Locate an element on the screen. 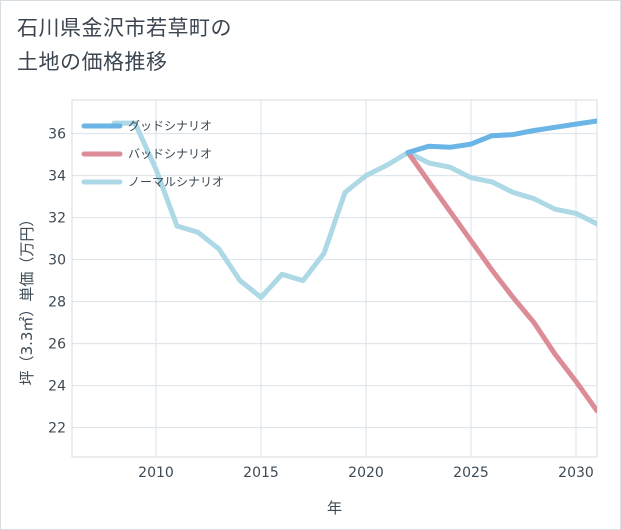 This screenshot has width=621, height=530. x-axis-label: 年 is located at coordinates (334, 508).